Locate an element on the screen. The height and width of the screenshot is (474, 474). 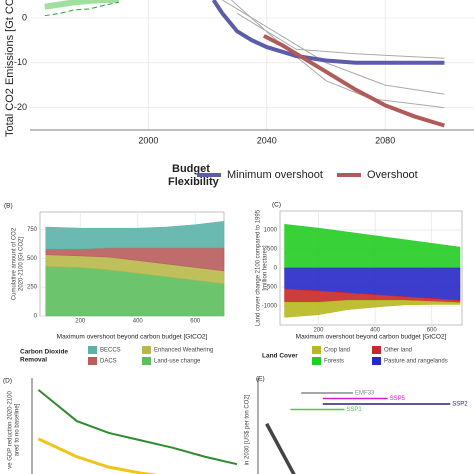
legend-label: DACS is located at coordinates (108, 362).